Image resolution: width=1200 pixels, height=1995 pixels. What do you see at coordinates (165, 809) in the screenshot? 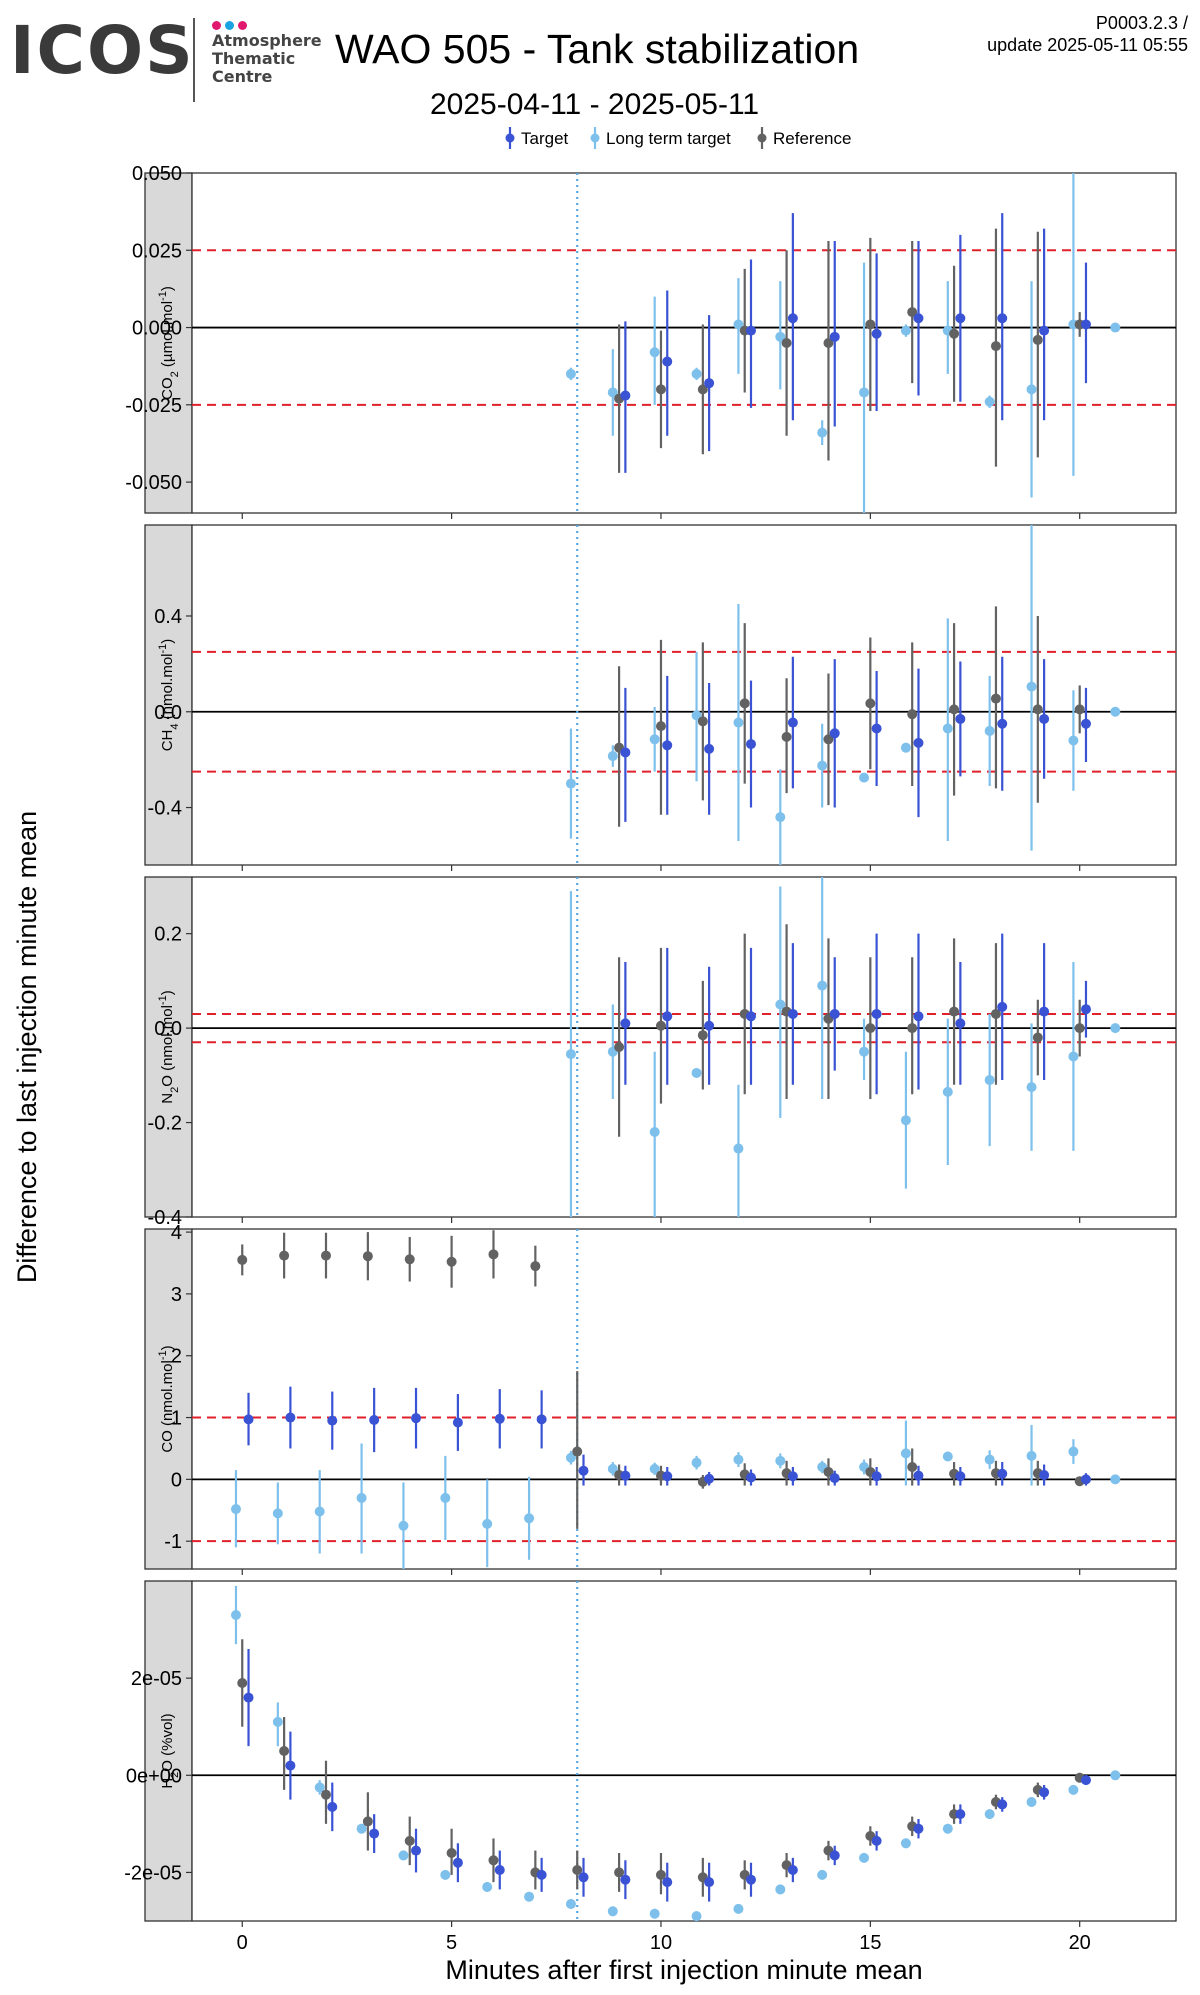
I see `y-tick-label: -0.4` at bounding box center [165, 809].